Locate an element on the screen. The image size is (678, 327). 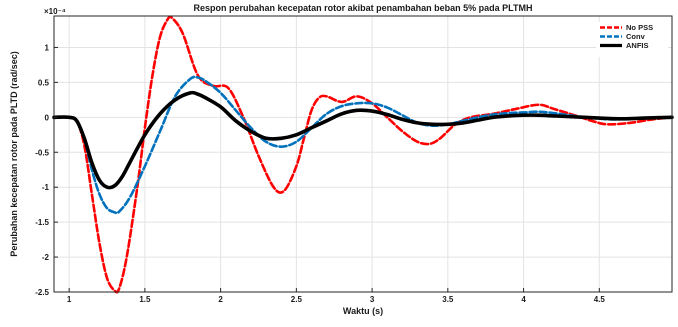
legend-entry: Conv is located at coordinates (636, 36).